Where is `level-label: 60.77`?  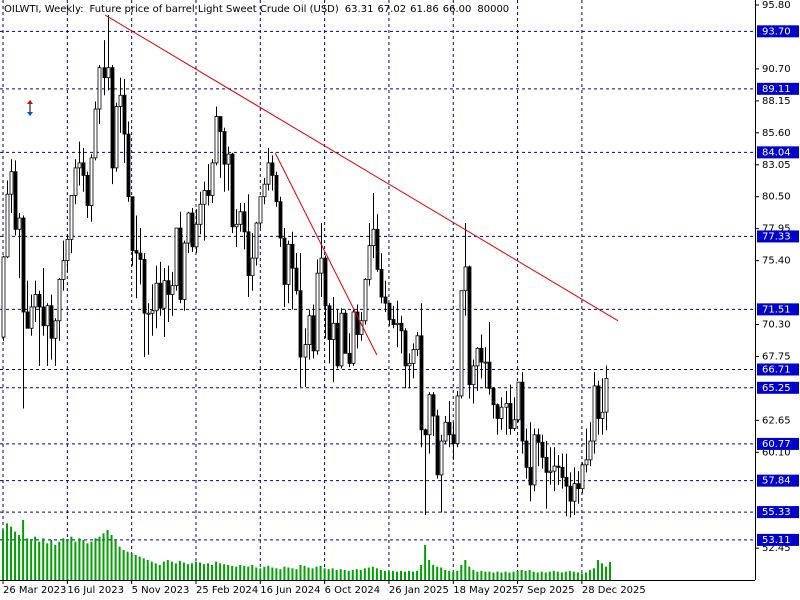
level-label: 60.77 is located at coordinates (776, 444).